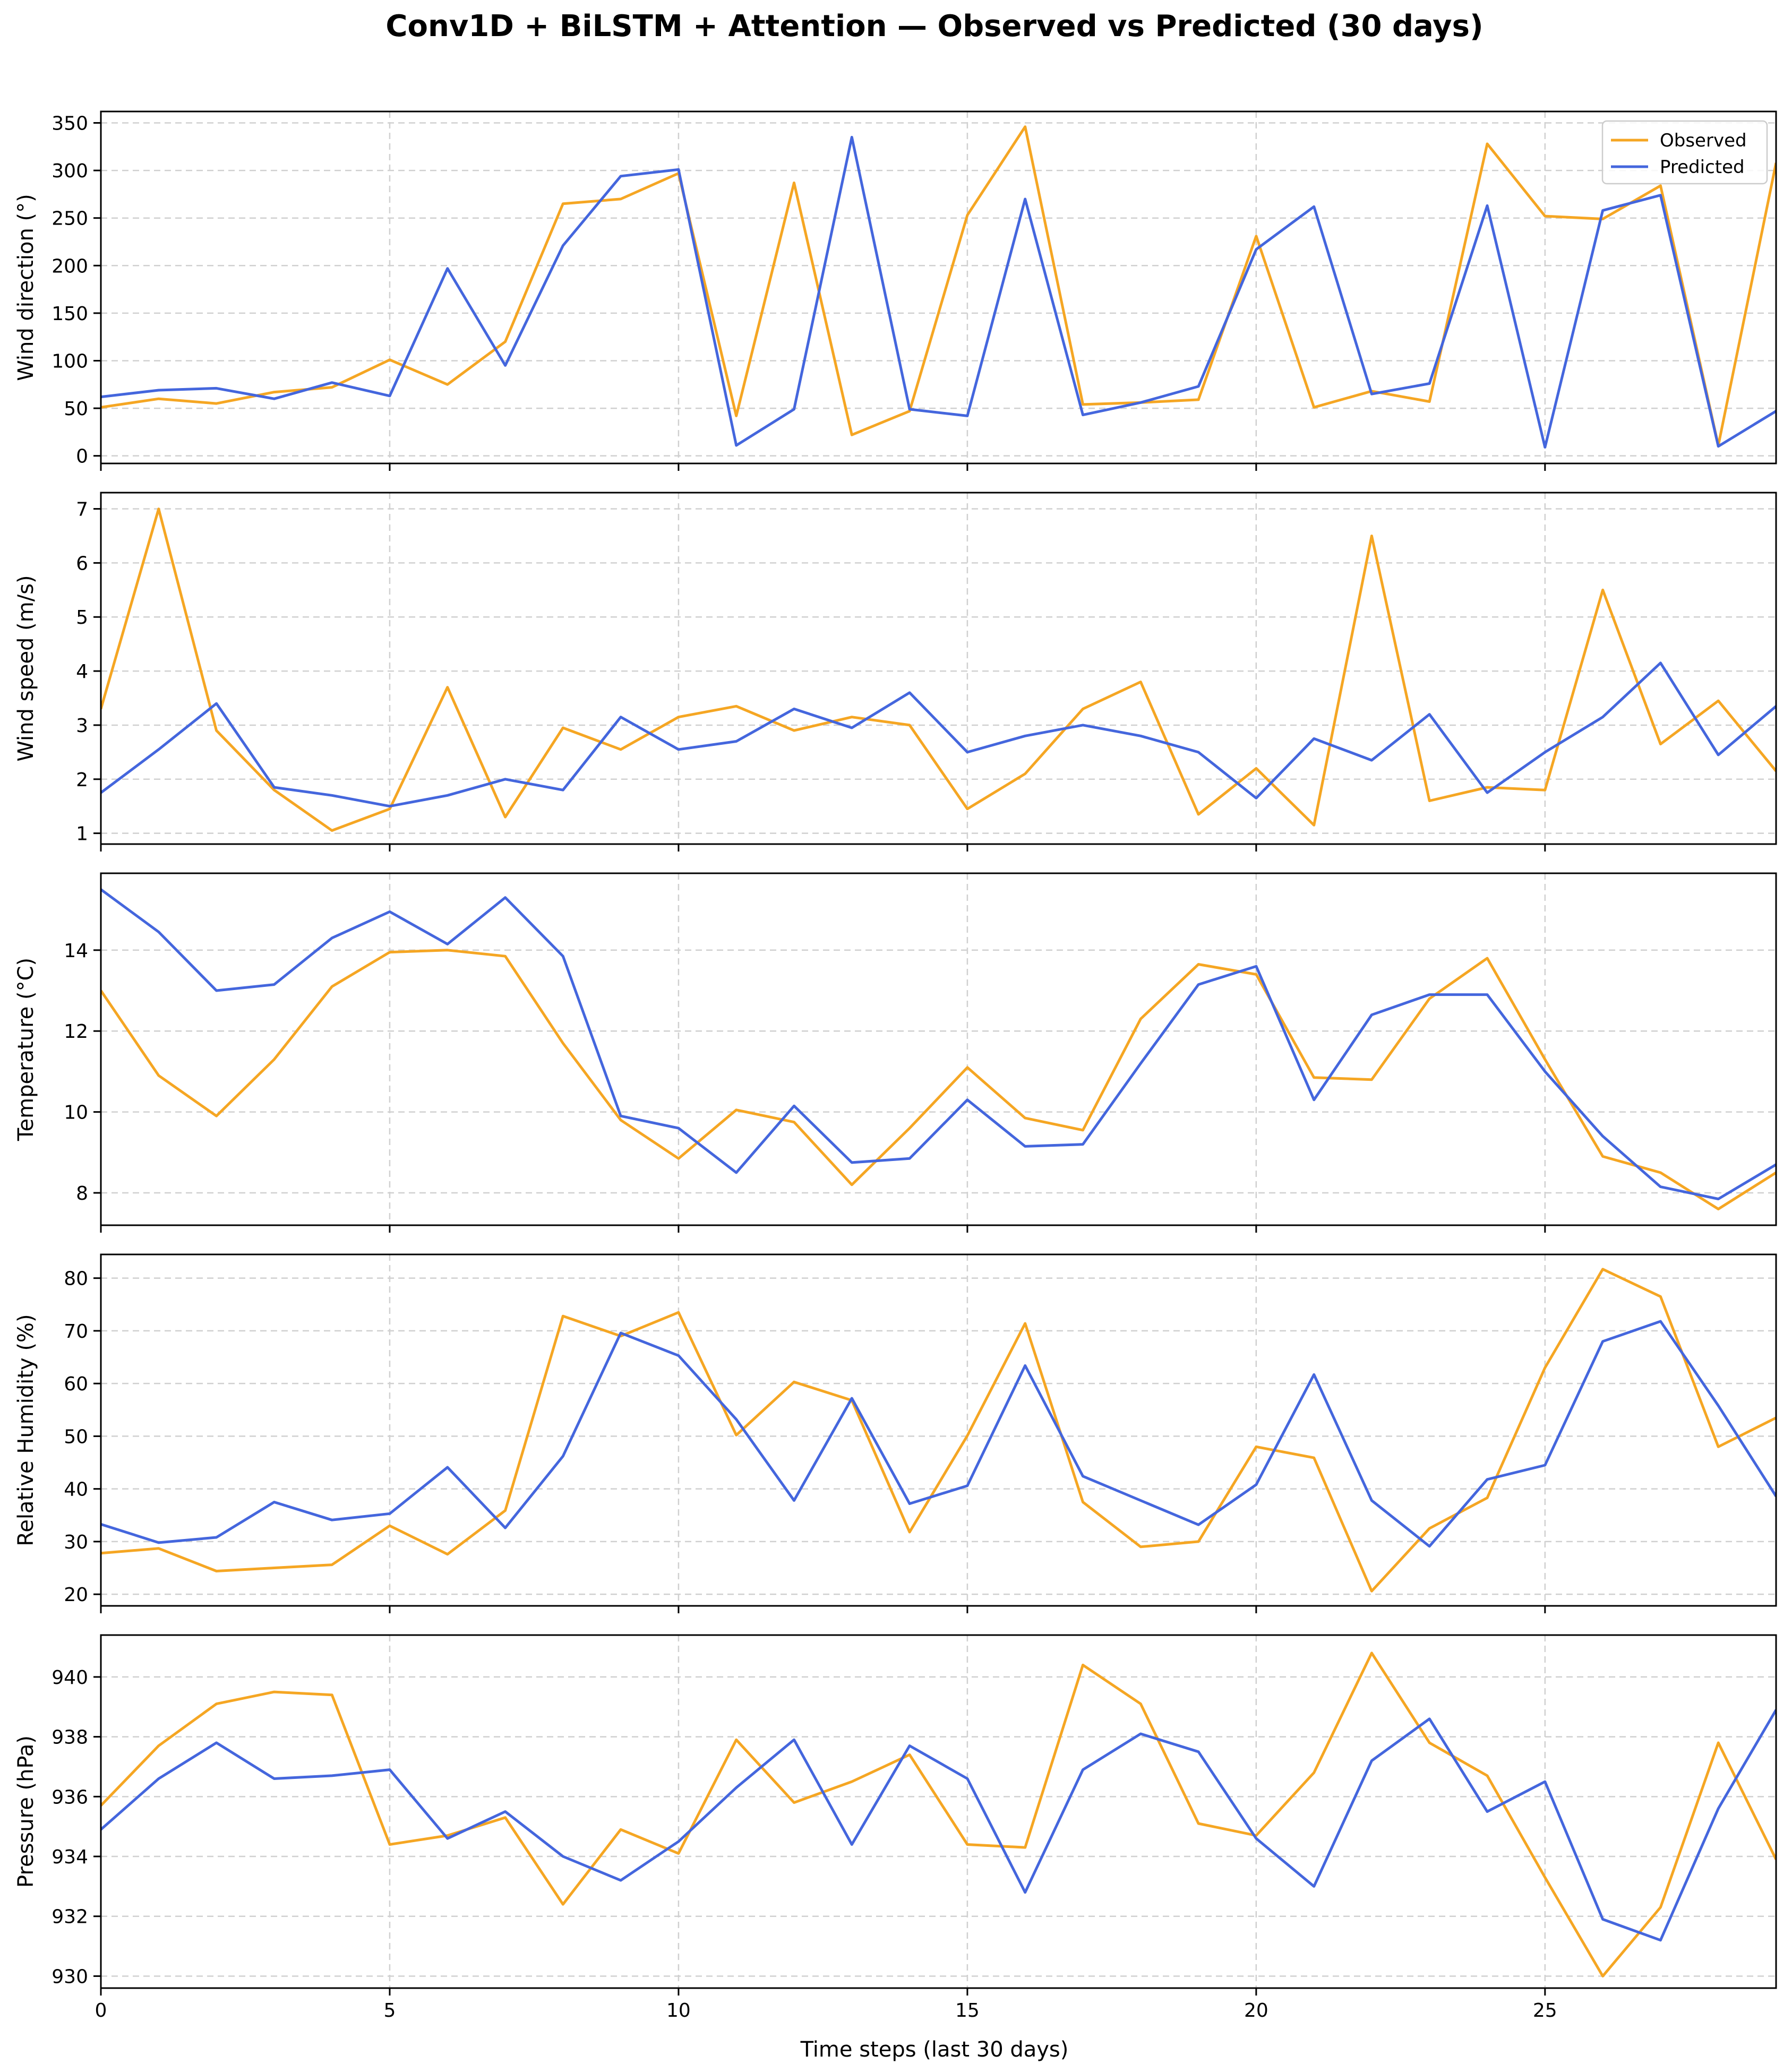 The height and width of the screenshot is (2064, 1792). Describe the element at coordinates (70, 1738) in the screenshot. I see `y-tick-label: 938` at that location.